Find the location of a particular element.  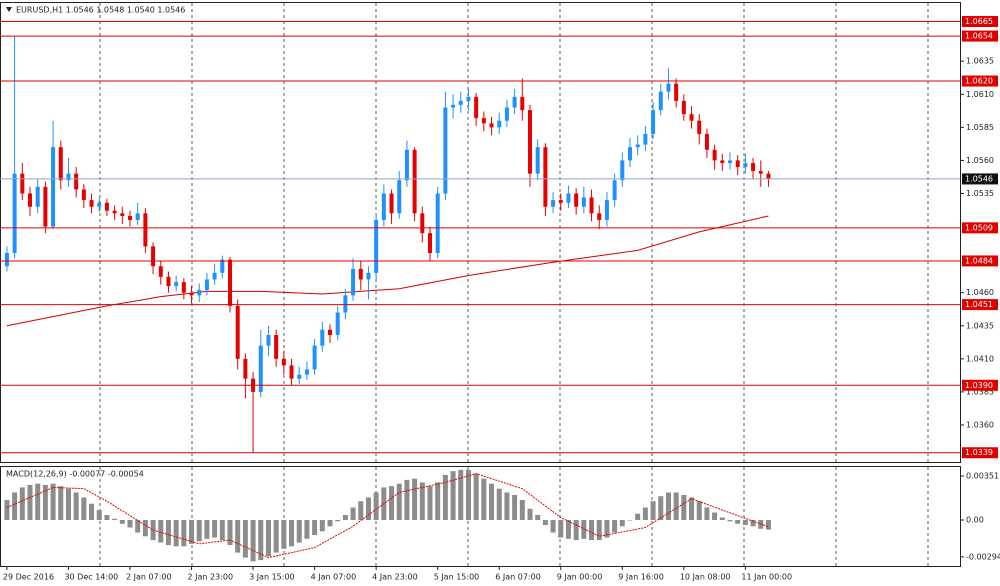

y-tick-label: 1.0560 is located at coordinates (980, 160).